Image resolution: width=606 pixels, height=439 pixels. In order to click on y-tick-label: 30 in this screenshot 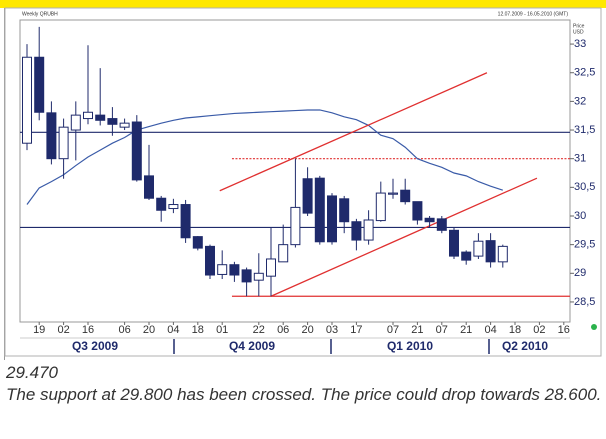, I will do `click(580, 216)`.